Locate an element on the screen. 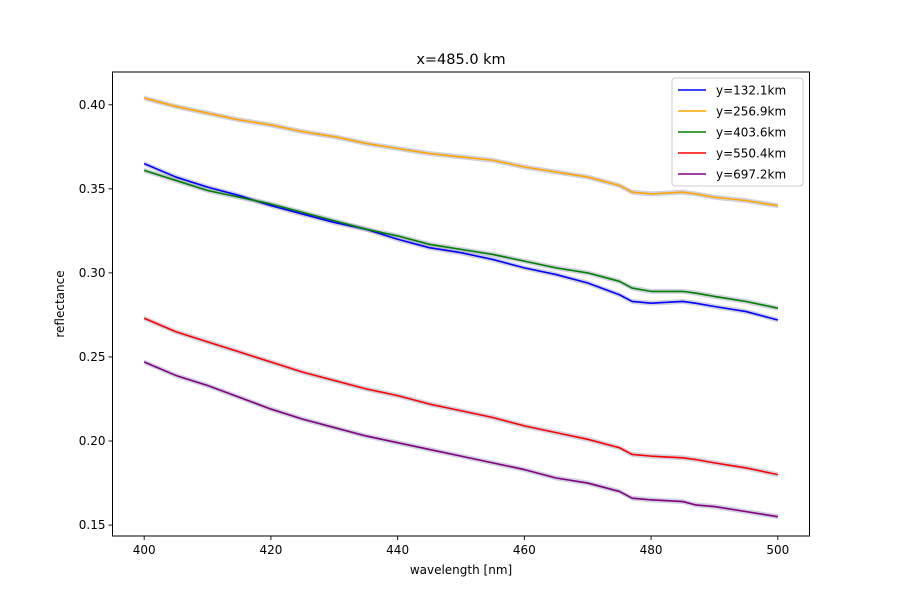  chart-title: x=485.0 km is located at coordinates (460, 60).